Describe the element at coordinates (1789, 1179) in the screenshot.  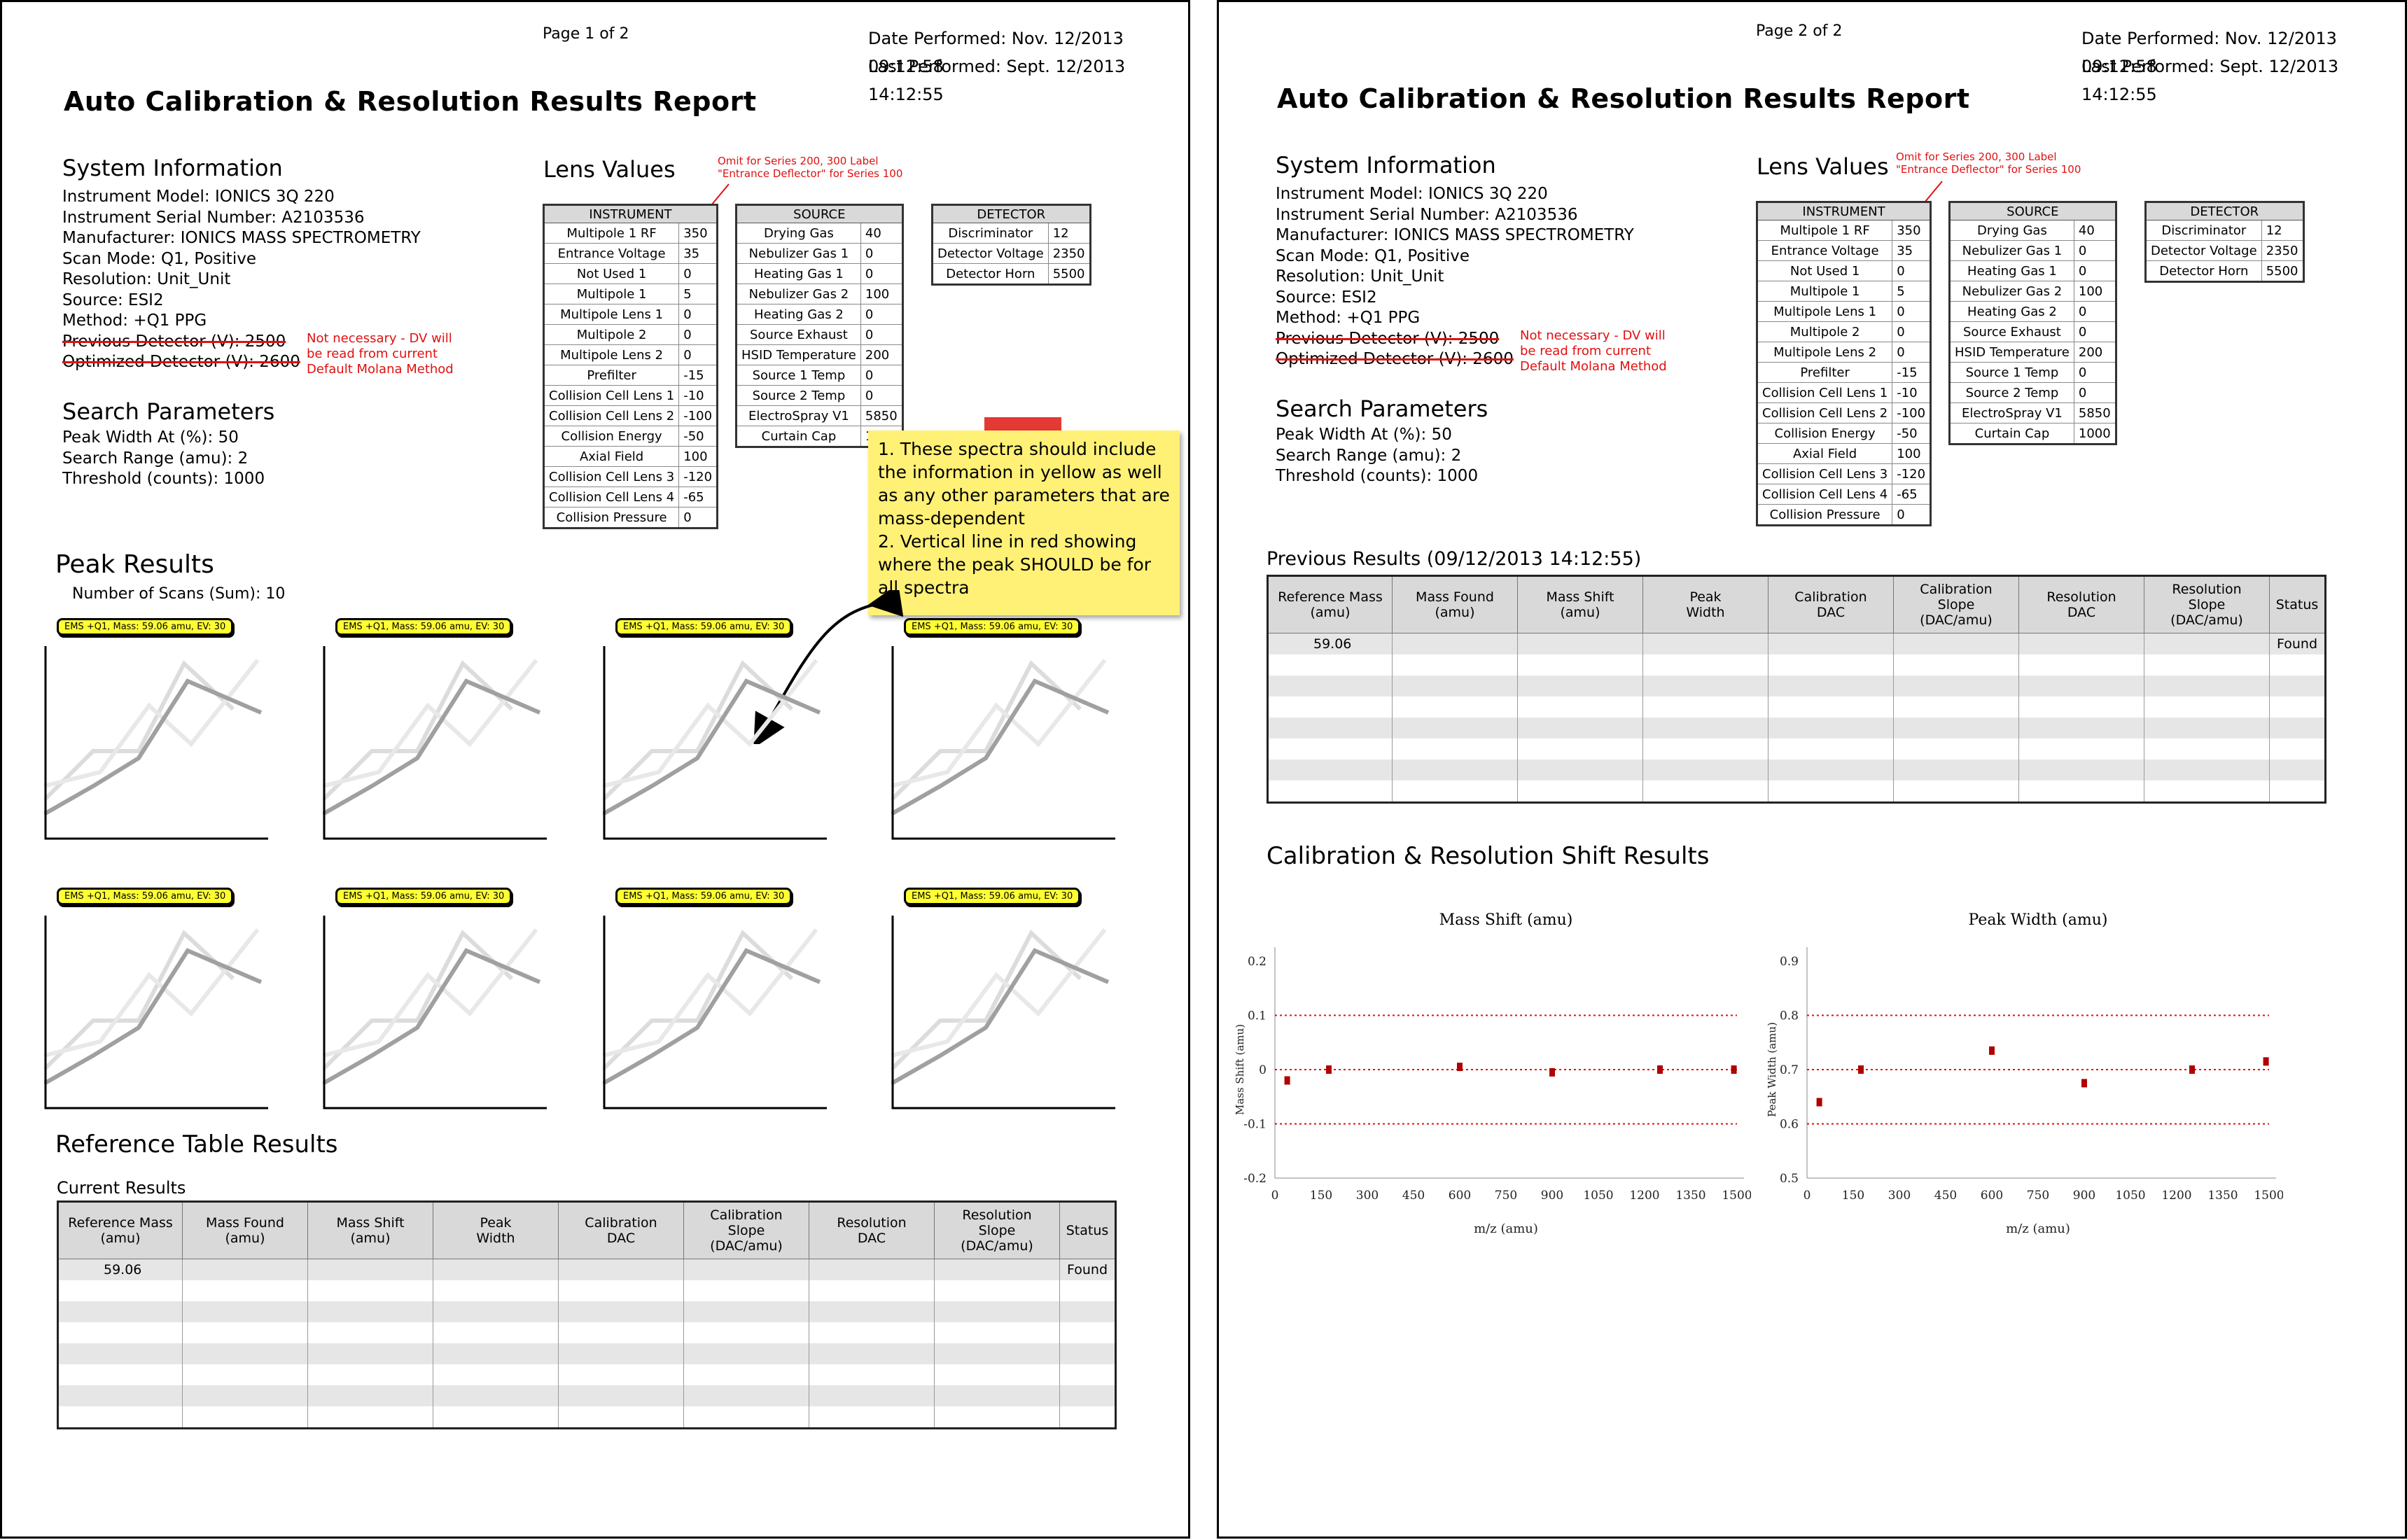
I see `y-tick-label: 0.5` at that location.